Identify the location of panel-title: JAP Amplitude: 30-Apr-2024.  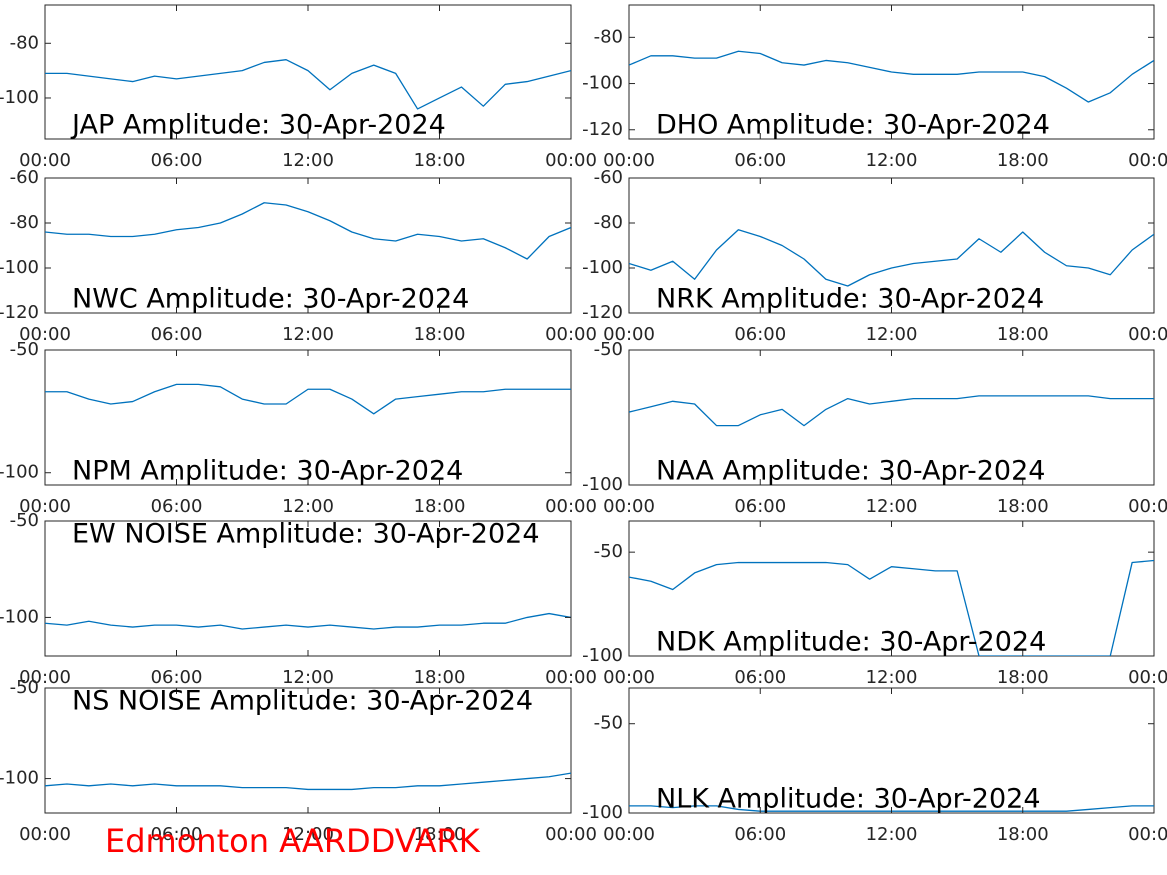
(258, 125).